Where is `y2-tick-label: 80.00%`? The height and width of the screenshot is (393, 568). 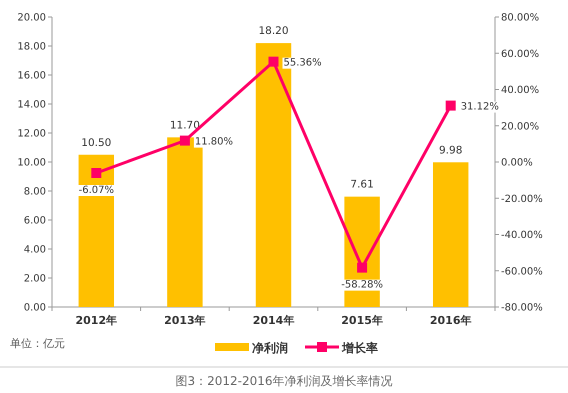
y2-tick-label: 80.00% is located at coordinates (520, 18).